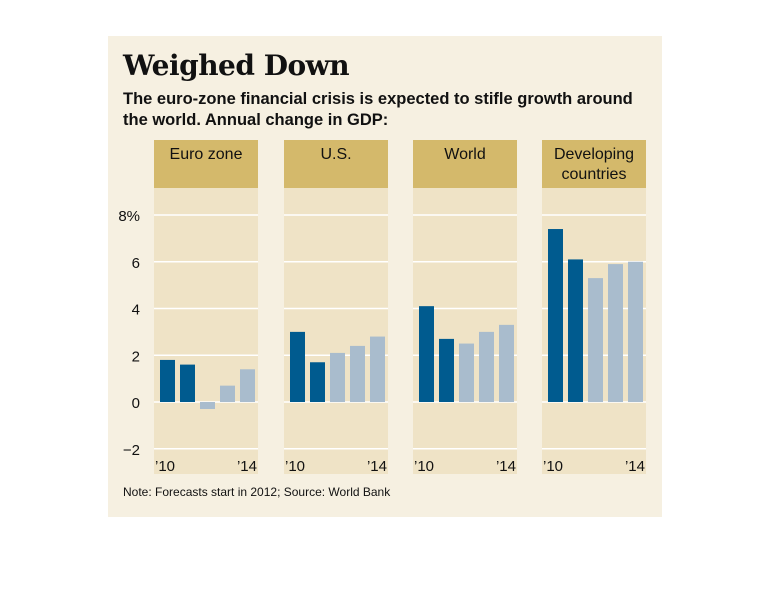  What do you see at coordinates (136, 403) in the screenshot?
I see `y-tick-label: 0` at bounding box center [136, 403].